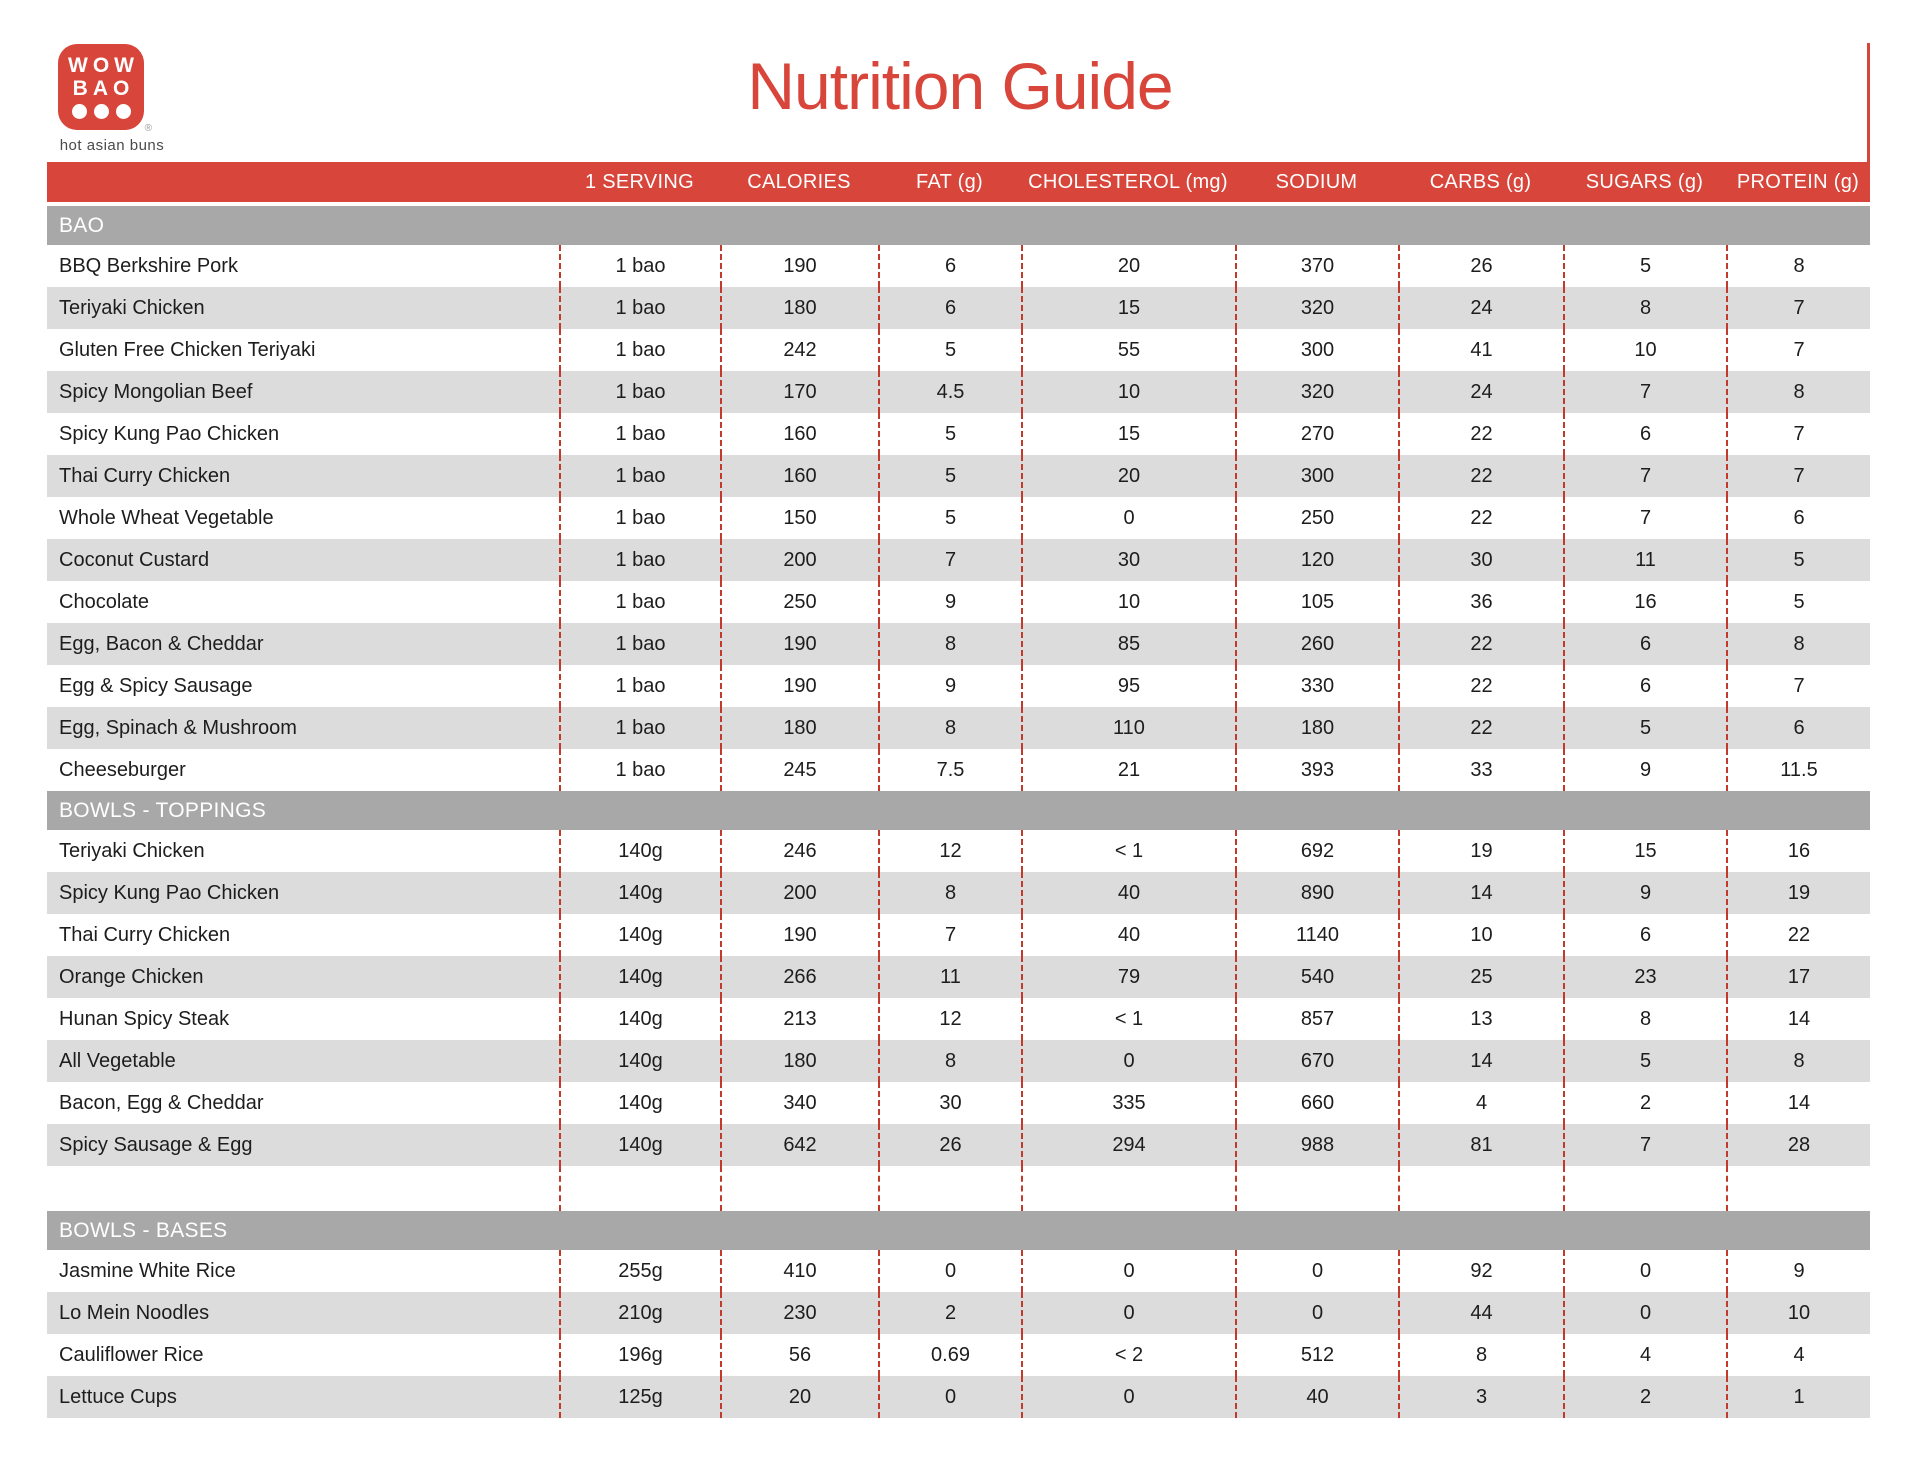  I want to click on cell-value: 512, so click(1316, 1355).